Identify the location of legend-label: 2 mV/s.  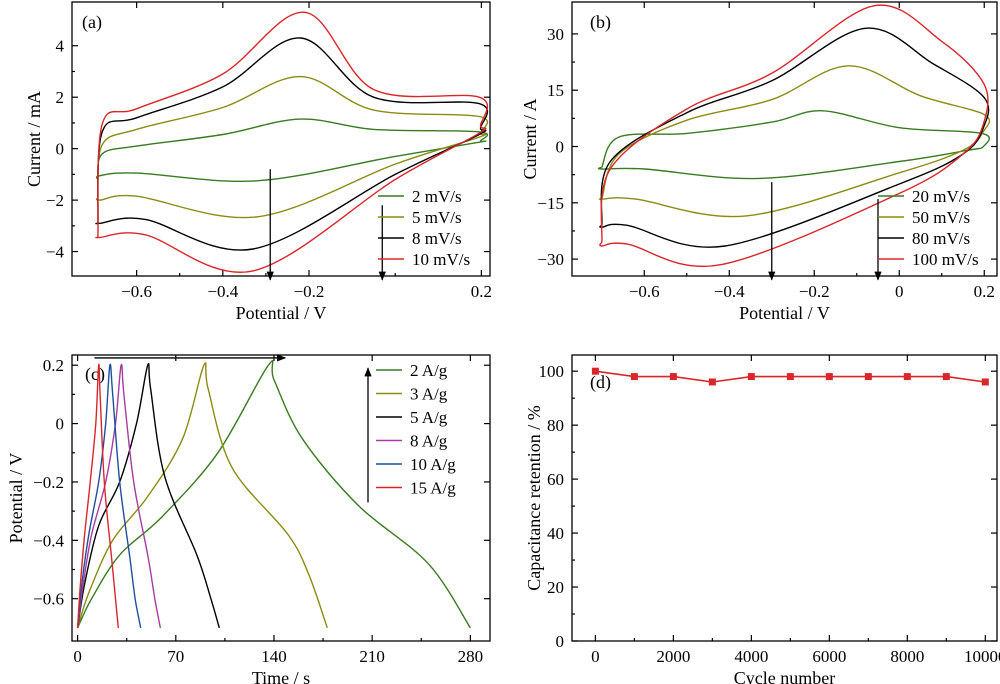
(437, 196).